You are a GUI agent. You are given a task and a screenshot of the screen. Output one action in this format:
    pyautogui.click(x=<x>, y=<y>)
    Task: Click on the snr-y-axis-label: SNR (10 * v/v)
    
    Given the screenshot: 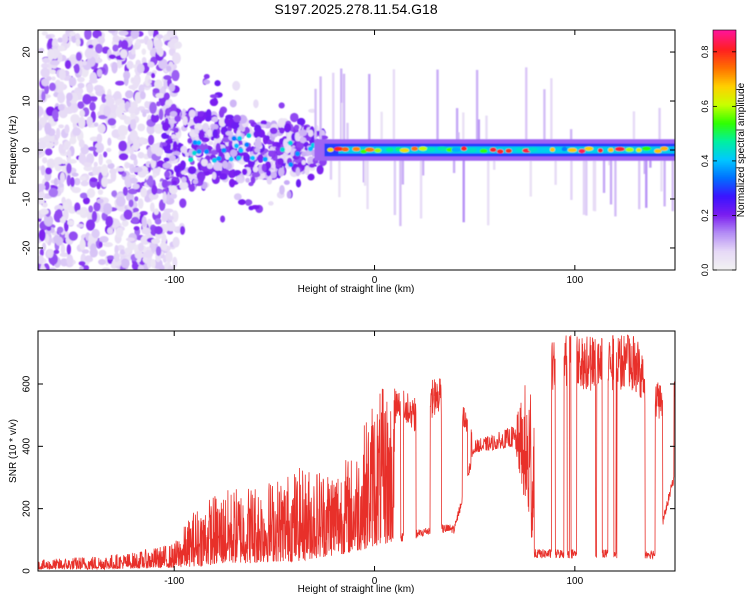 What is the action you would take?
    pyautogui.click(x=13, y=451)
    